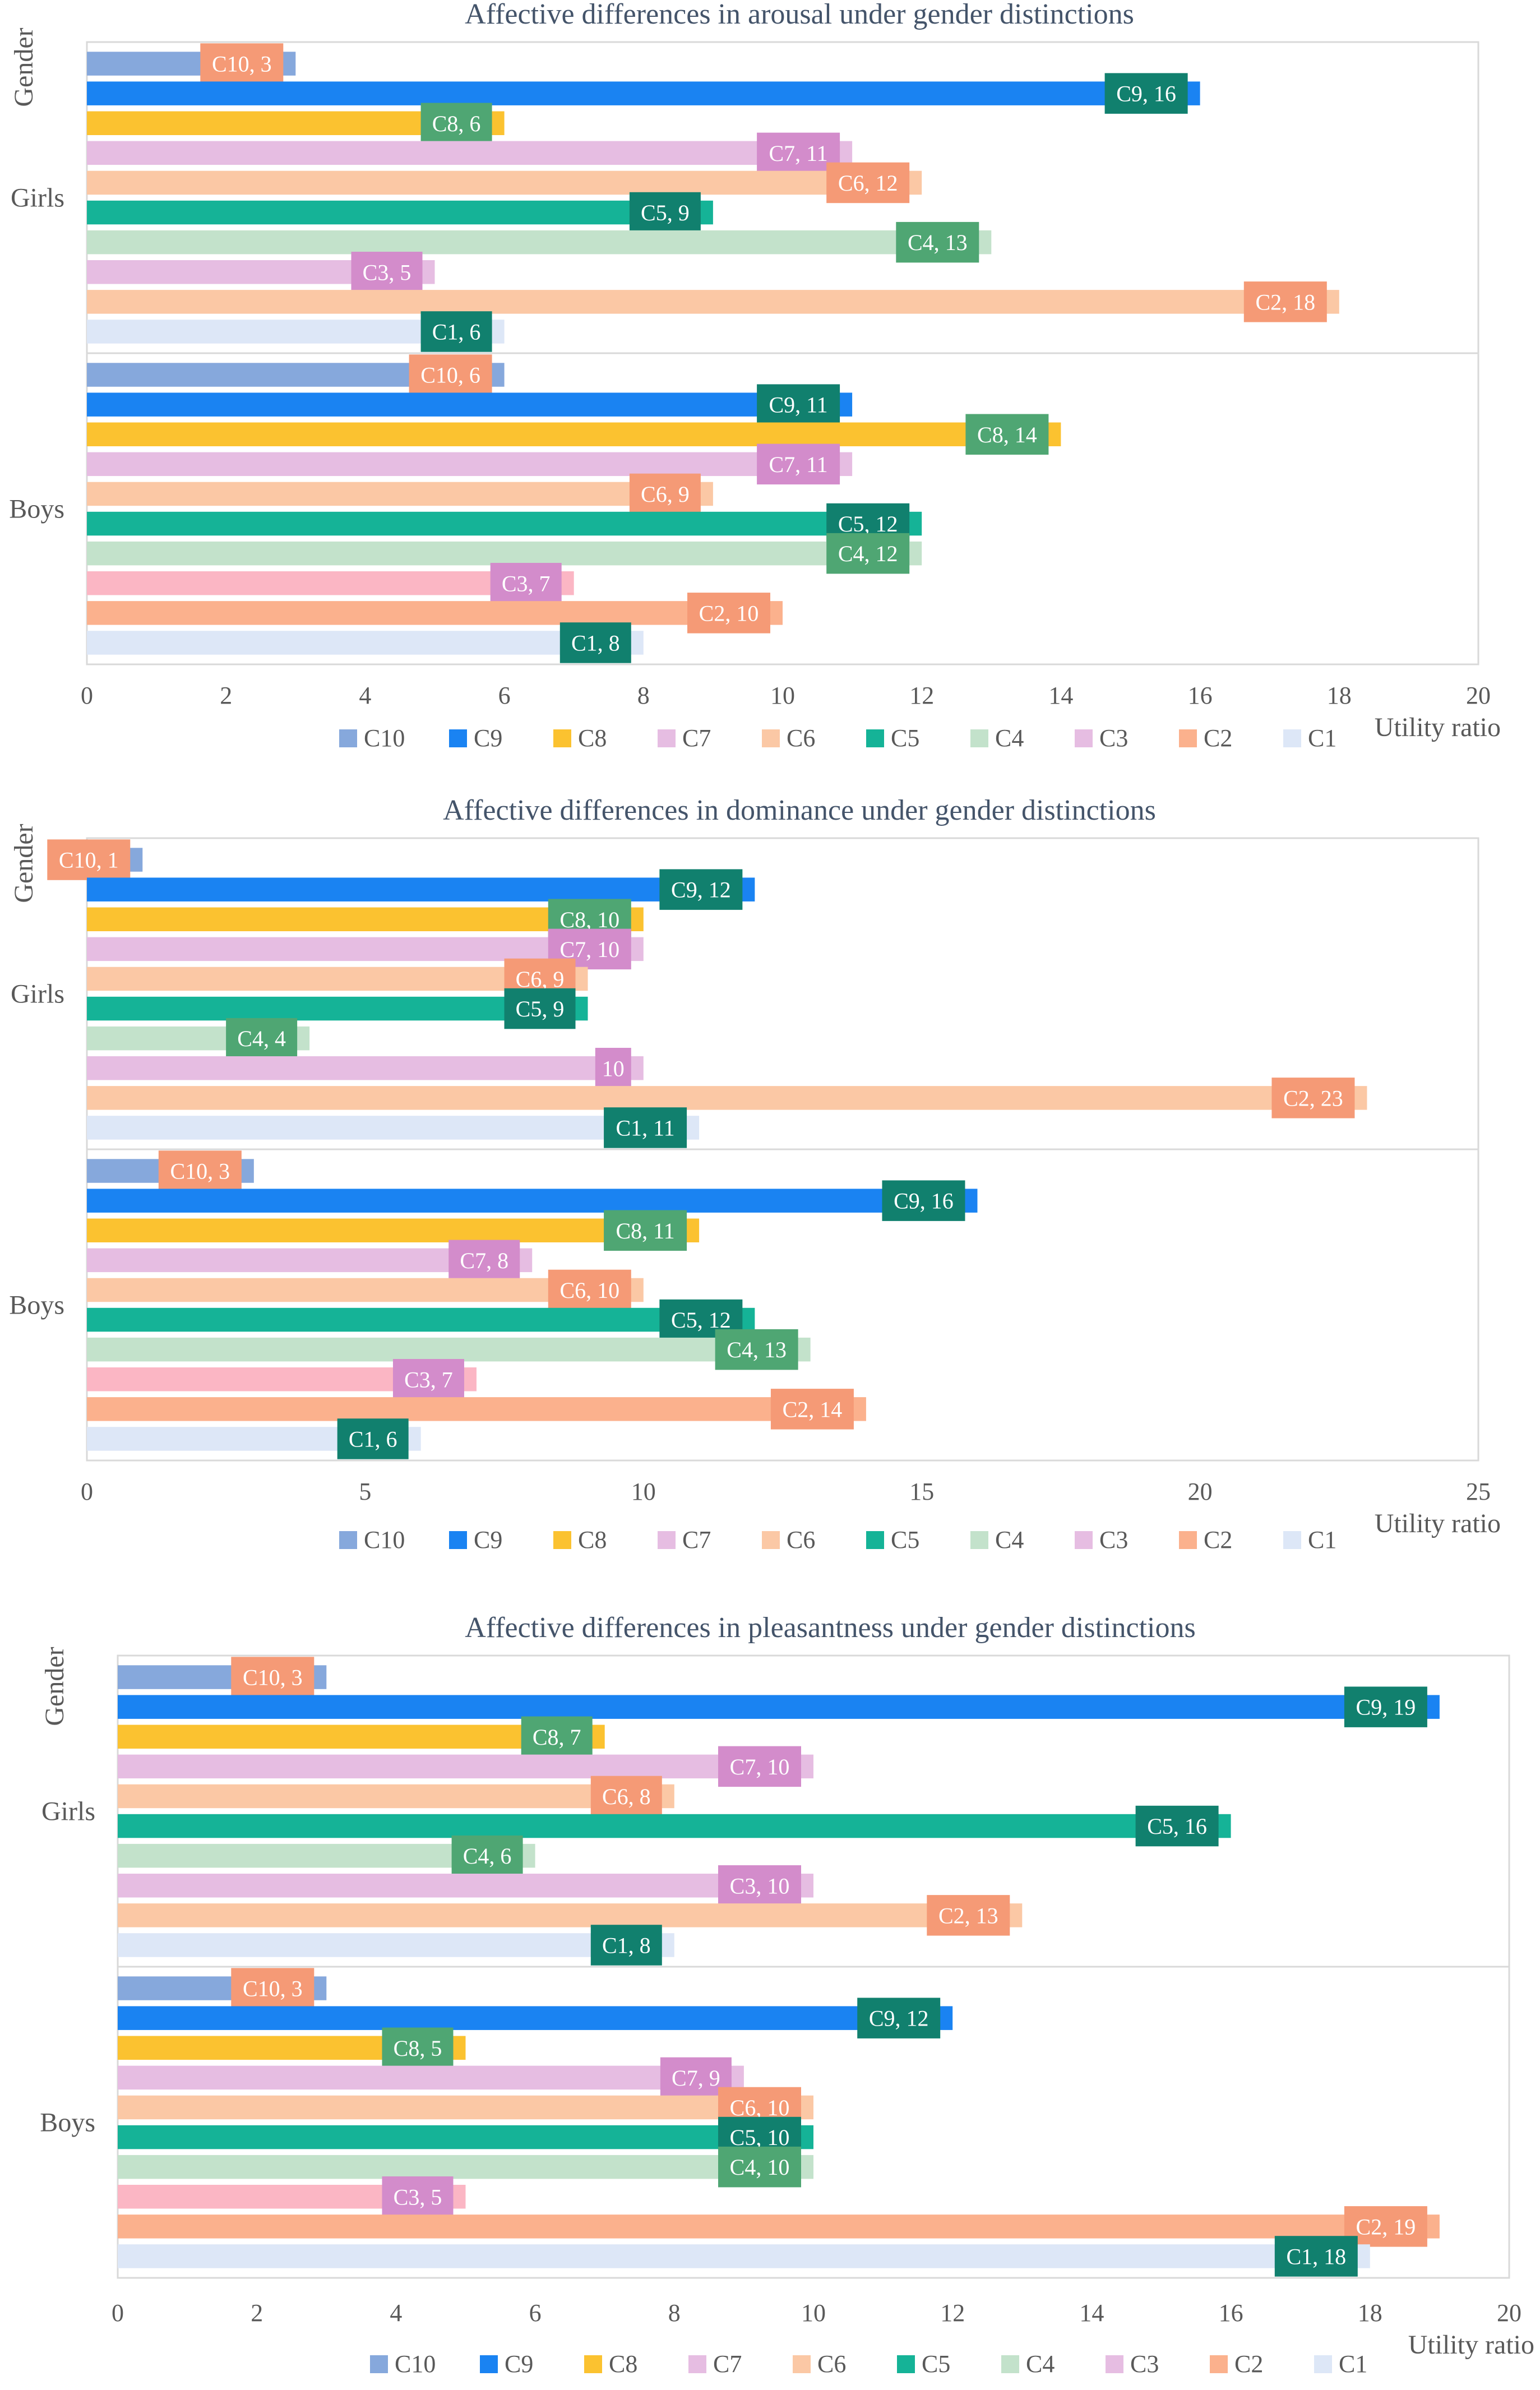 The width and height of the screenshot is (1540, 2390). Describe the element at coordinates (779, 1707) in the screenshot. I see `pleasantness-bar-girls-c9` at that location.